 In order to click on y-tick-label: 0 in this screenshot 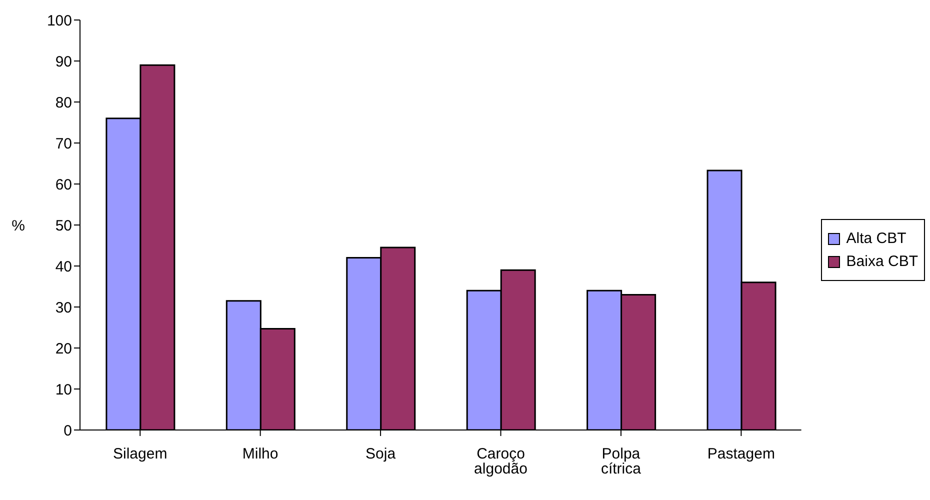, I will do `click(68, 431)`.